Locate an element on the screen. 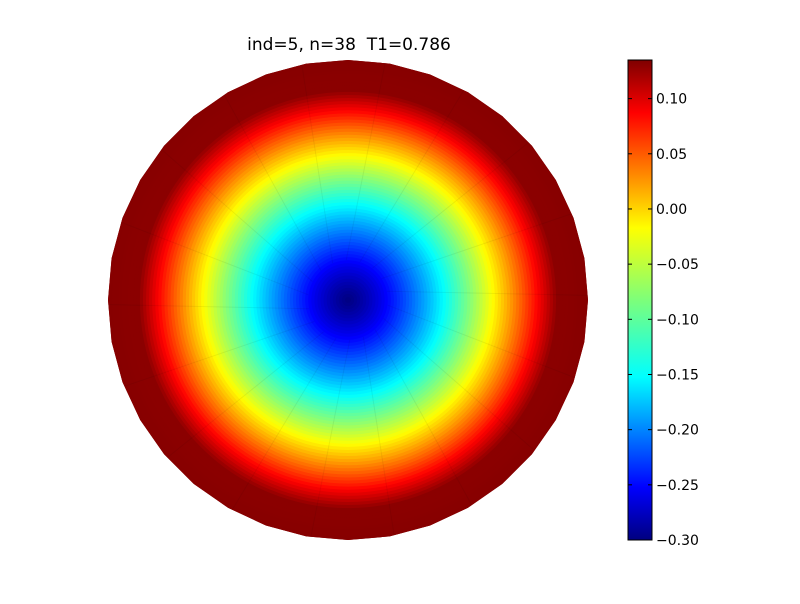 The image size is (800, 604). chart-title: ind=5, n=38 T1=0.786 is located at coordinates (349, 45).